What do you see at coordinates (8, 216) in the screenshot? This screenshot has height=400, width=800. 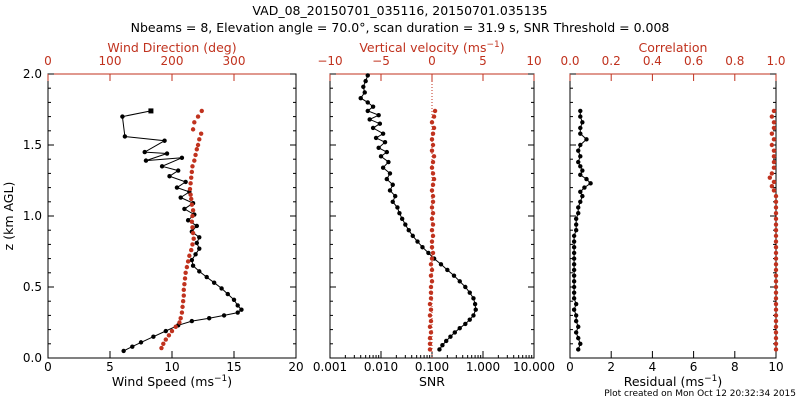 I see `y-axis-label: z (km AGL)` at bounding box center [8, 216].